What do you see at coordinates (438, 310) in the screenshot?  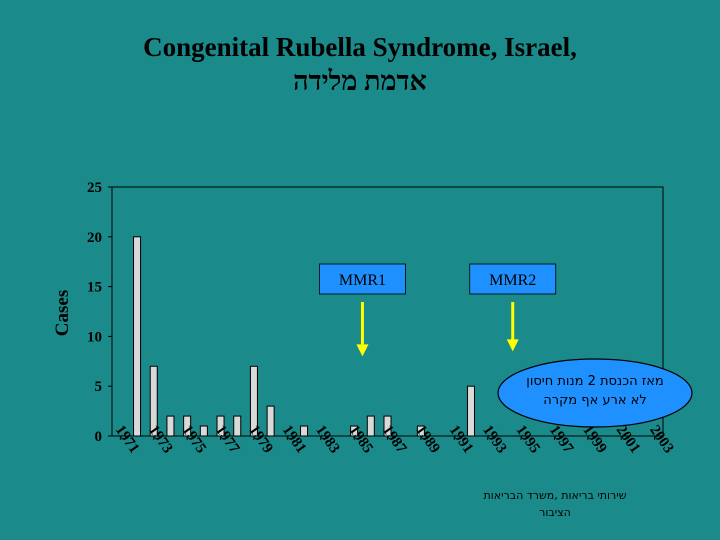 I see `annotations: MMR1 MMR2` at bounding box center [438, 310].